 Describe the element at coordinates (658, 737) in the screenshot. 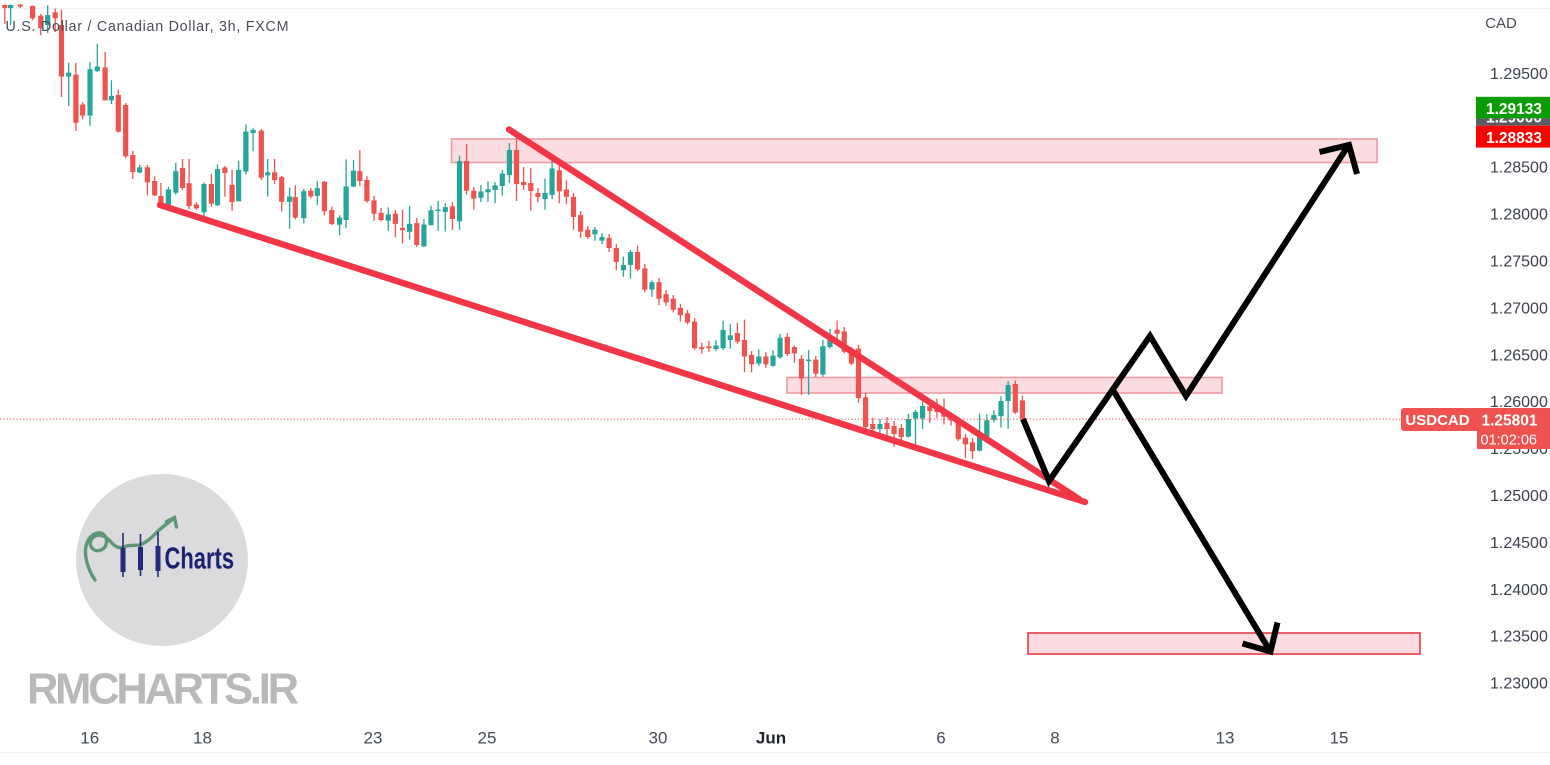

I see `svg-text: 30` at that location.